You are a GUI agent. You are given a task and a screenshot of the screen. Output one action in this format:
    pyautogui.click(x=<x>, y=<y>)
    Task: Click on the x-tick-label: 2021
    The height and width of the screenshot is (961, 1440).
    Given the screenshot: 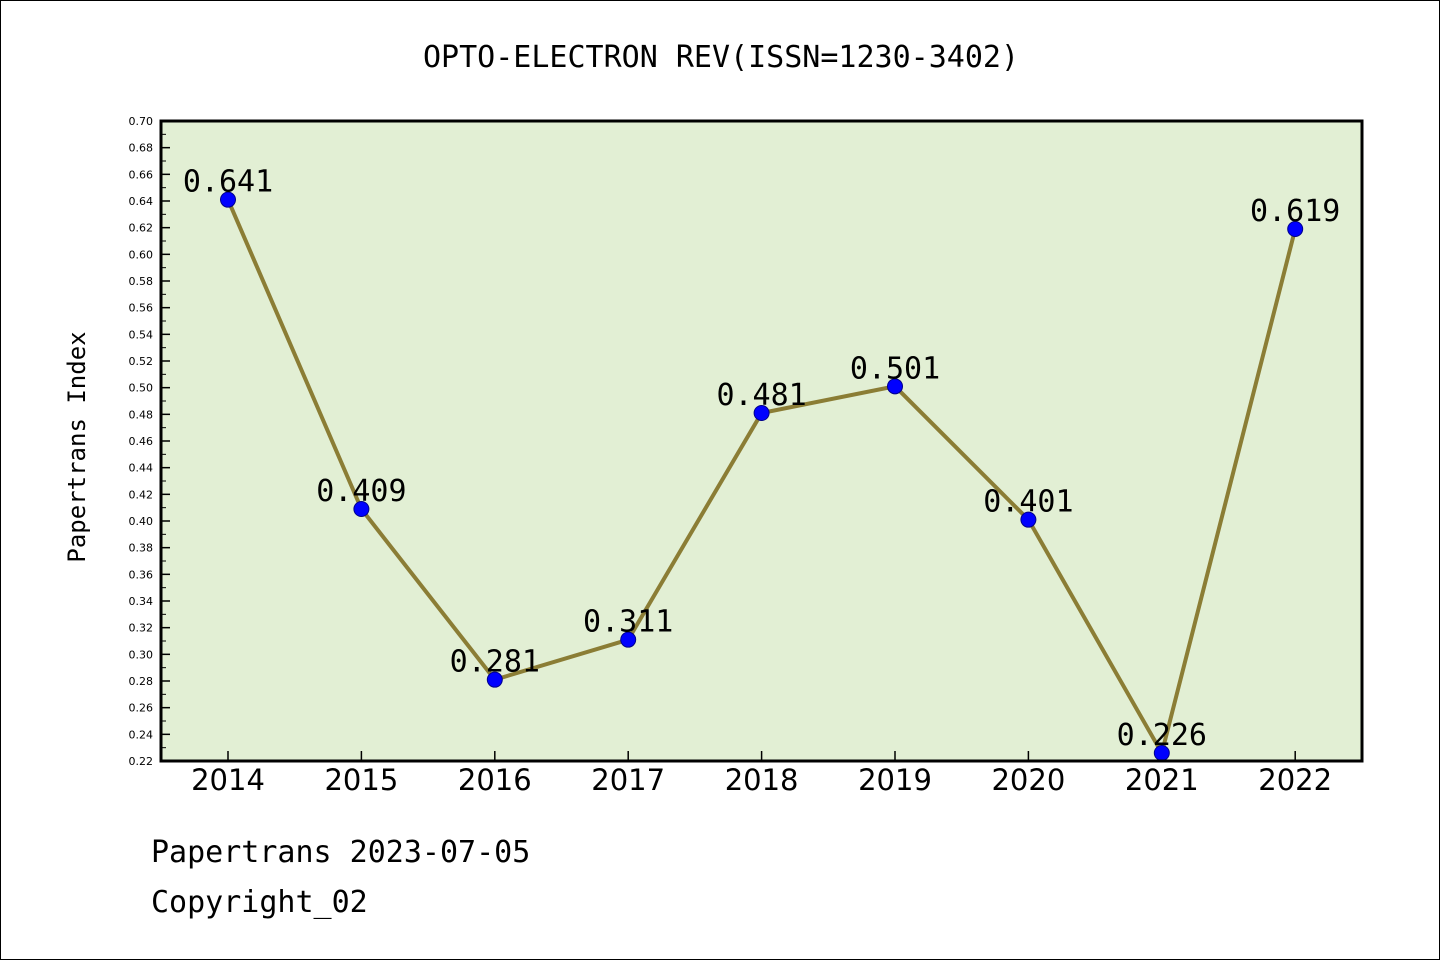 What is the action you would take?
    pyautogui.click(x=1162, y=780)
    